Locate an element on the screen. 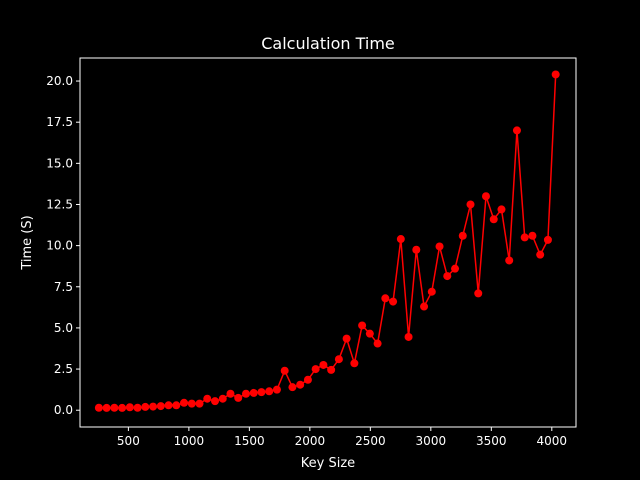  y-tick-label: 17.5 is located at coordinates (59, 122).